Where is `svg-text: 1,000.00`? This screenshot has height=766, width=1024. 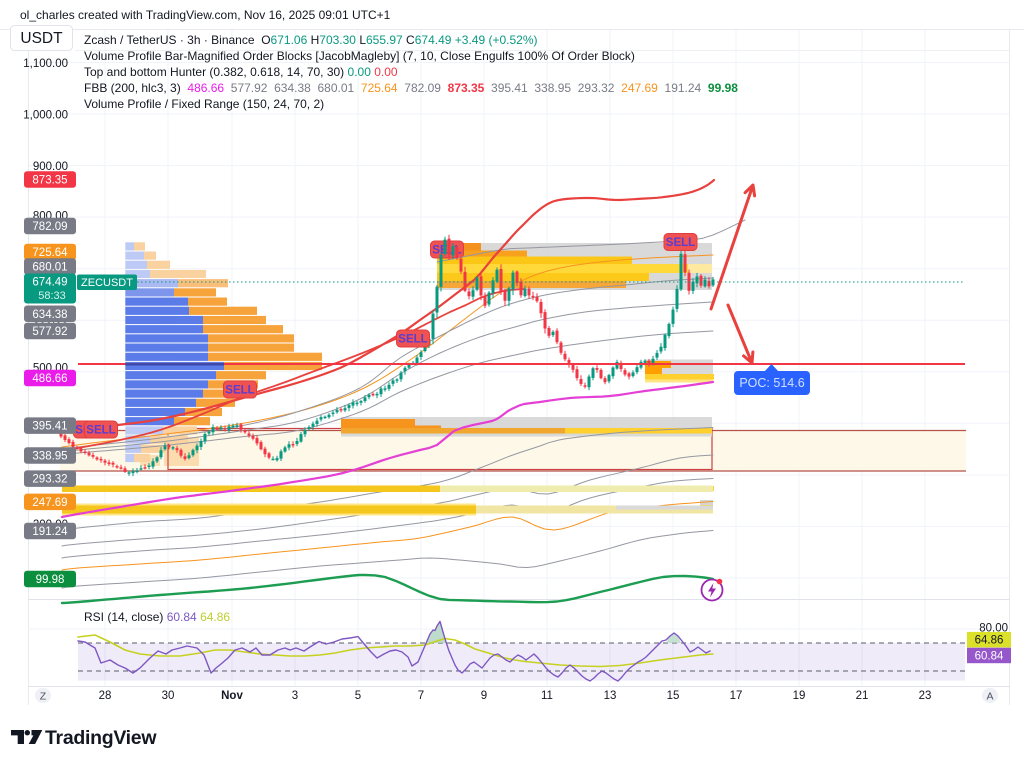
svg-text: 1,000.00 is located at coordinates (45, 115).